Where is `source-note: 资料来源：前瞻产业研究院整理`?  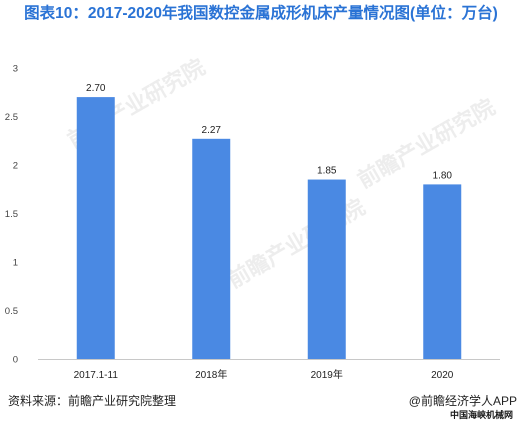 source-note: 资料来源：前瞻产业研究院整理 is located at coordinates (92, 401).